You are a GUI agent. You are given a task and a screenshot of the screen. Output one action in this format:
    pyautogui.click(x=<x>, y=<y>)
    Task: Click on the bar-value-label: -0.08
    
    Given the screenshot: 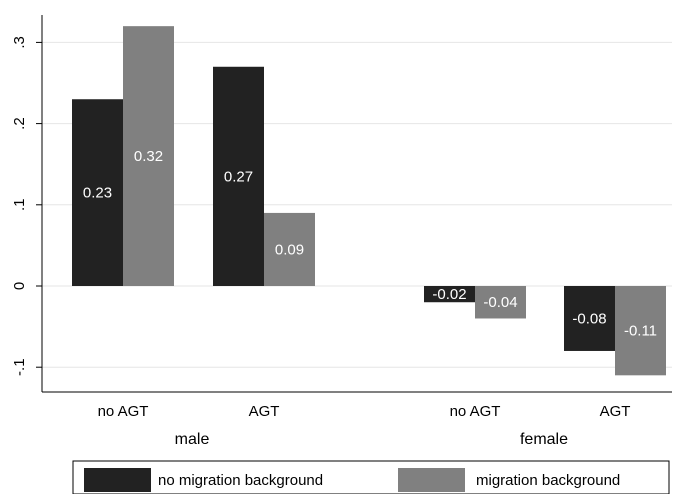 What is the action you would take?
    pyautogui.click(x=589, y=318)
    